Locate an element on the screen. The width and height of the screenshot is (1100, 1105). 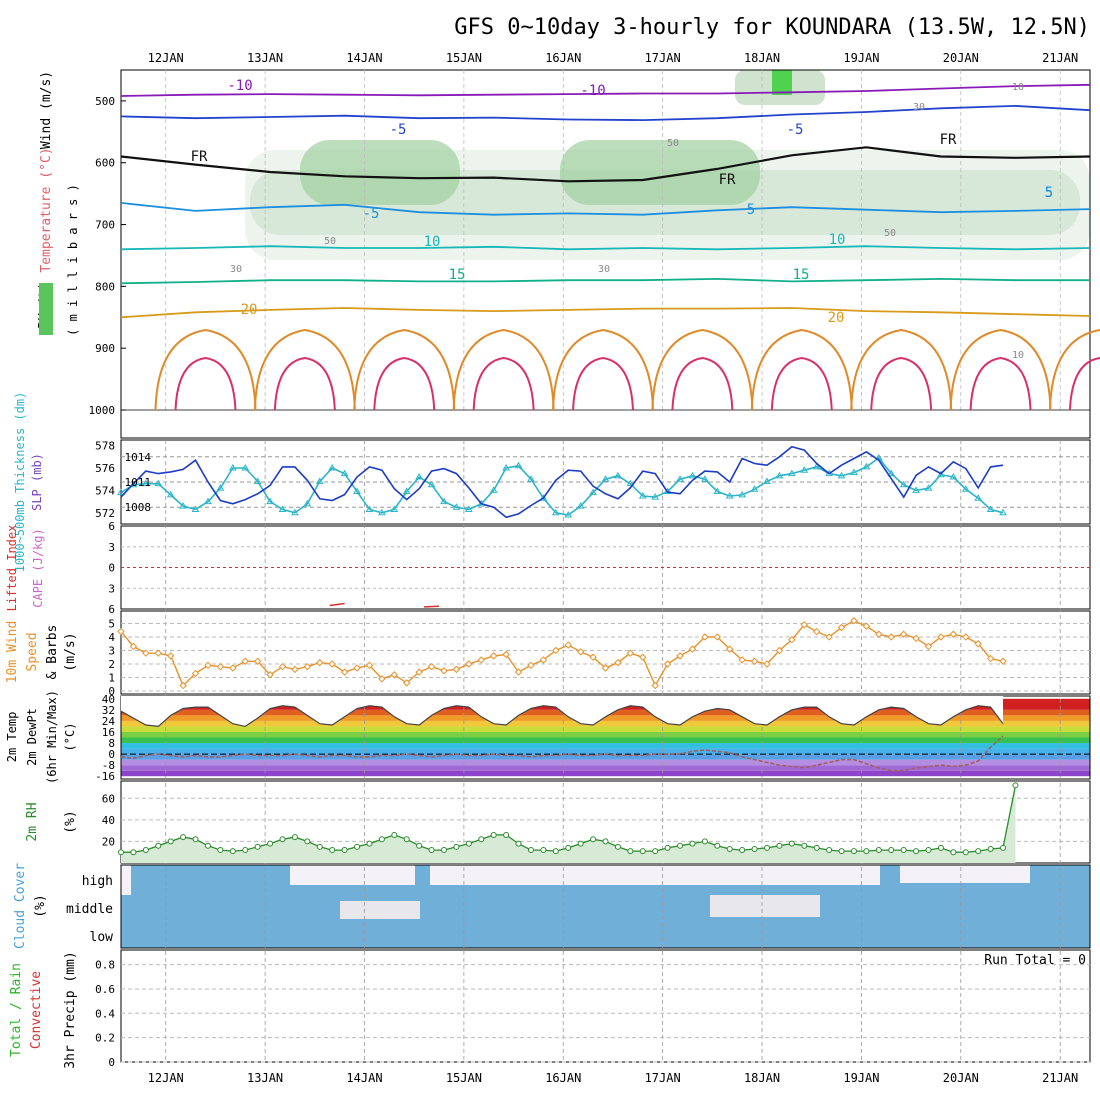
label-millibars: ( m i l l i b a r s ) is located at coordinates (73, 260).